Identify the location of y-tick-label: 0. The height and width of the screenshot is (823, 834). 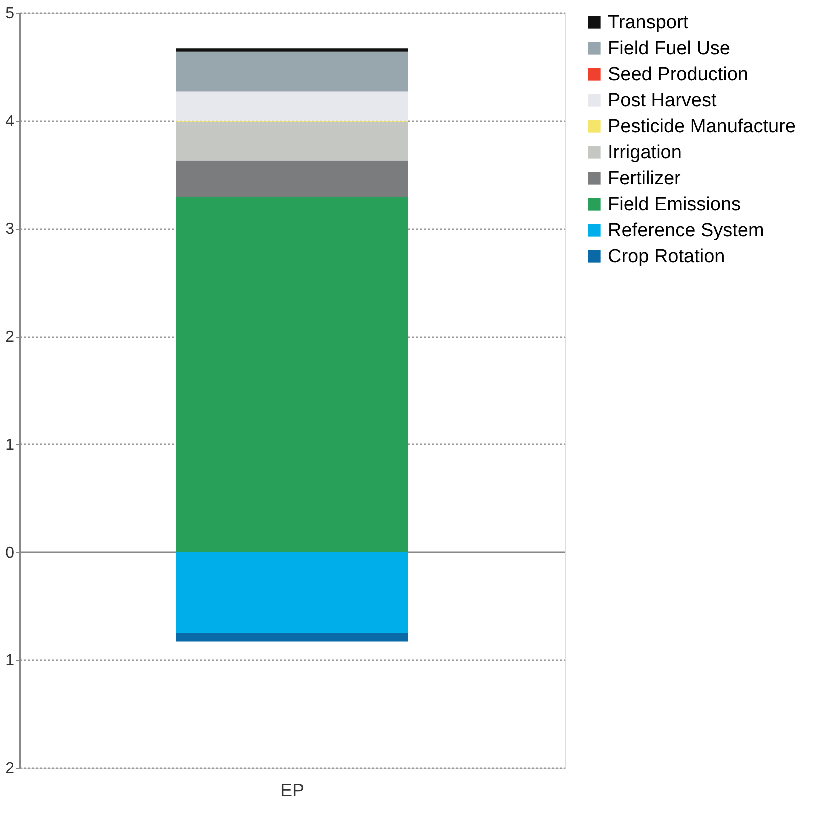
(10, 553).